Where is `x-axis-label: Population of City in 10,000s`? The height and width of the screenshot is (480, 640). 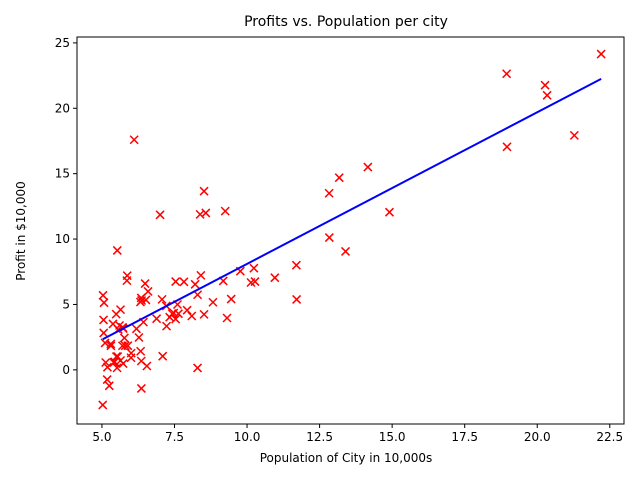 x-axis-label: Population of City in 10,000s is located at coordinates (346, 458).